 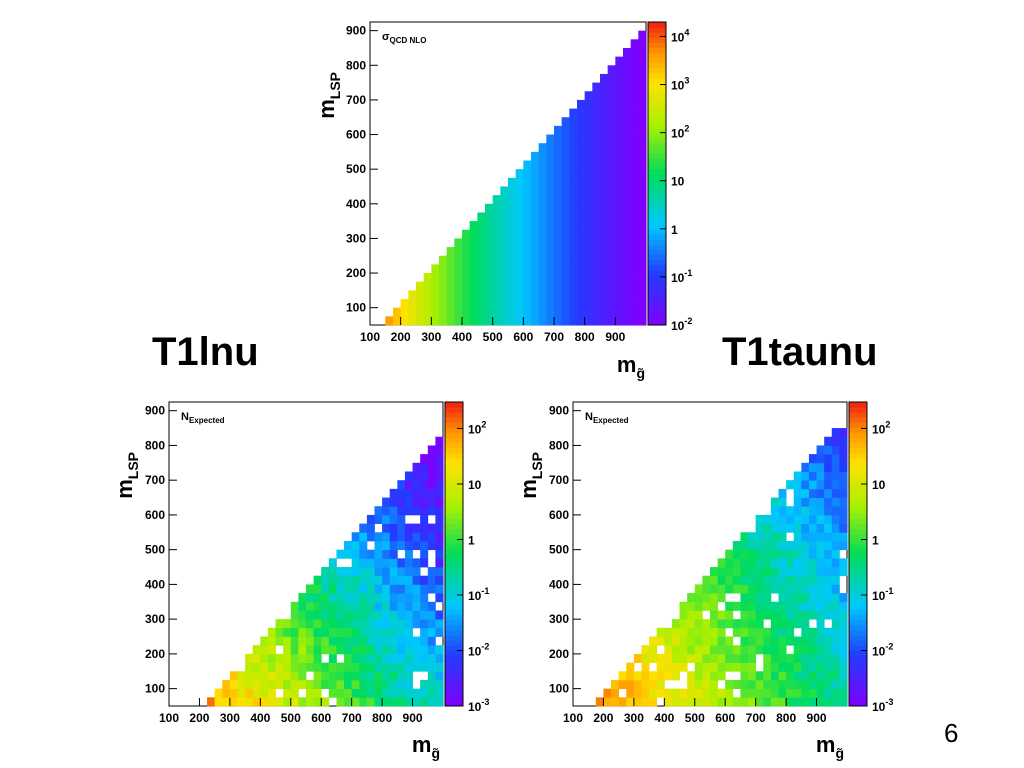 What do you see at coordinates (356, 169) in the screenshot?
I see `y-tick-label: 500` at bounding box center [356, 169].